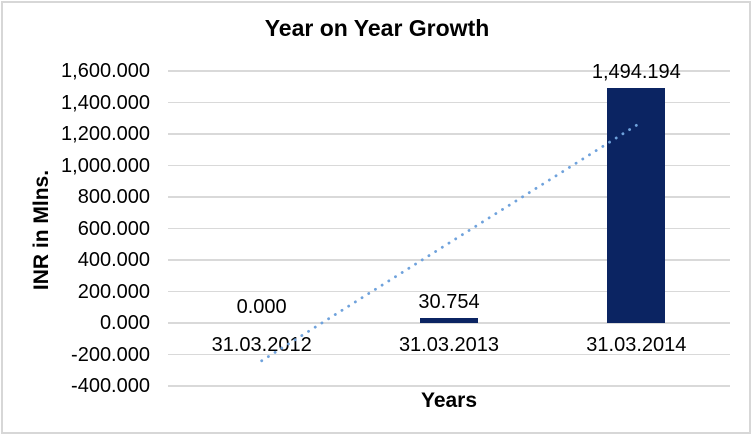  Describe the element at coordinates (449, 302) in the screenshot. I see `bar-value-label: 30.754` at that location.